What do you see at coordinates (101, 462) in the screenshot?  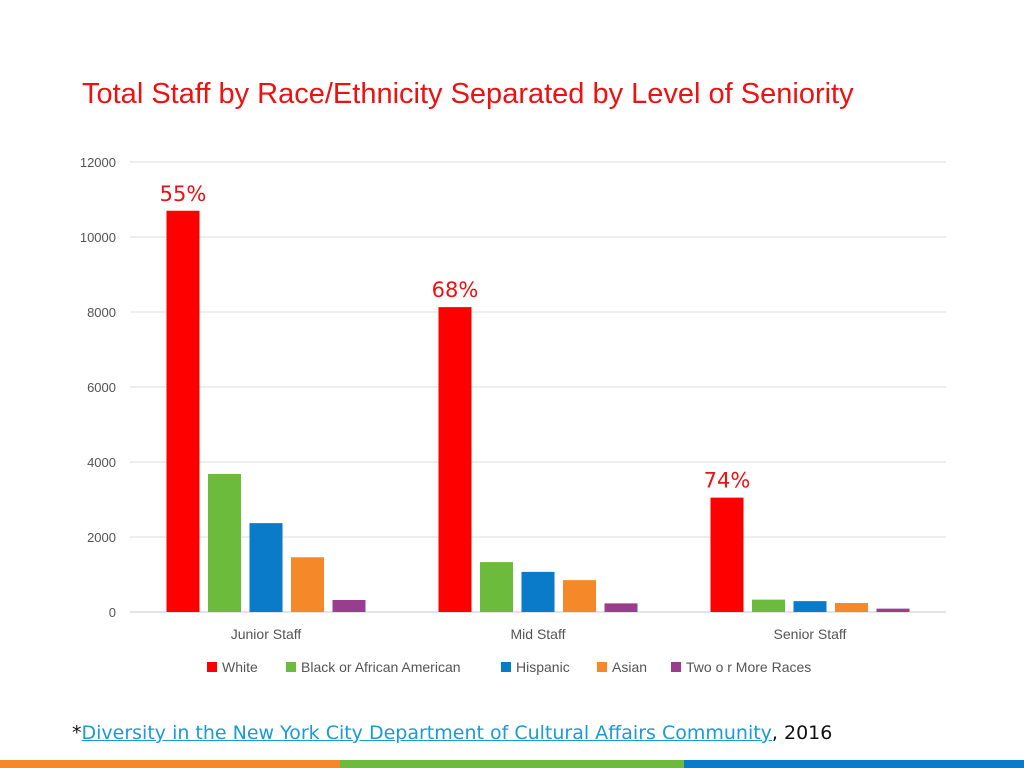 I see `y-tick-label: 4000` at bounding box center [101, 462].